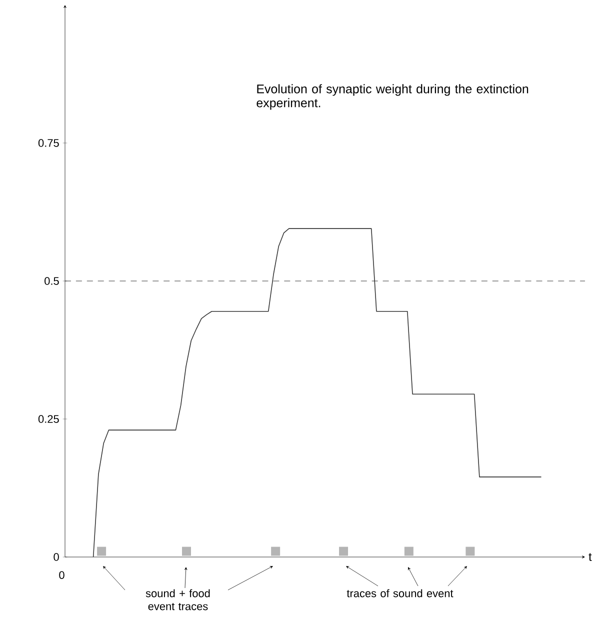  I want to click on y-tick-label: 0.75, so click(48, 143).